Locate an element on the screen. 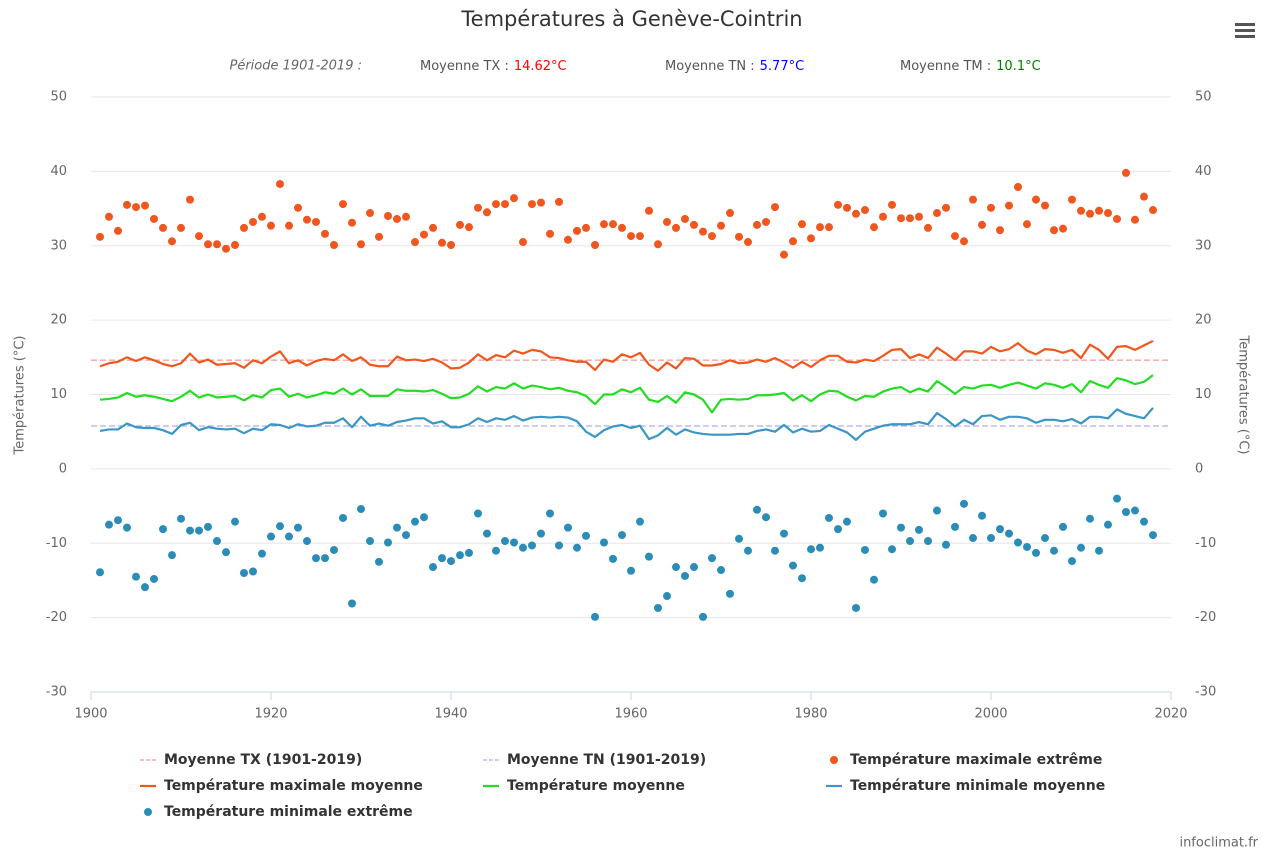 The image size is (1264, 853). y2-tick-label: -10 is located at coordinates (1205, 543).